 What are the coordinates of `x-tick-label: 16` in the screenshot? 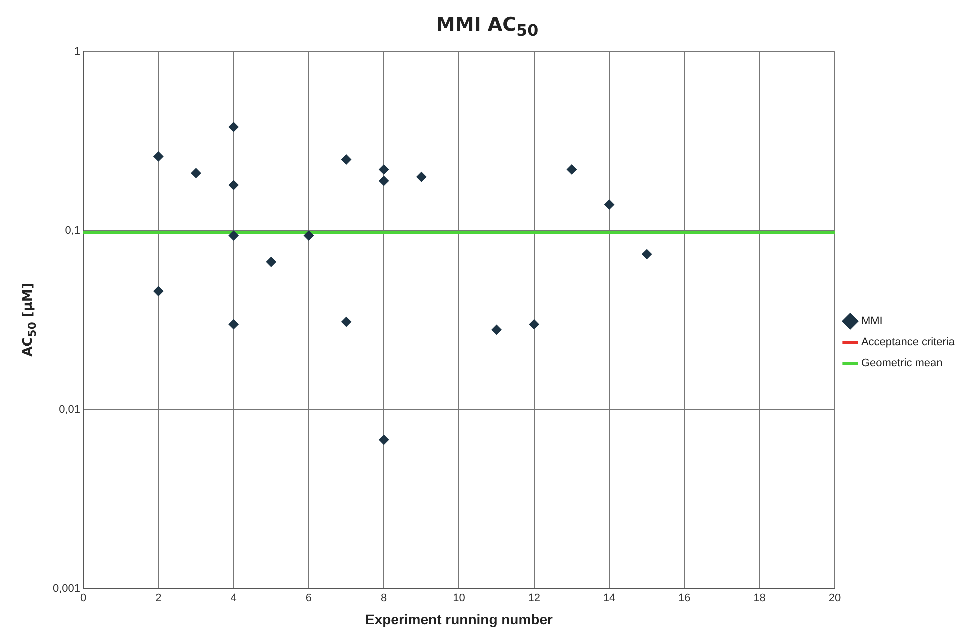 It's located at (684, 598).